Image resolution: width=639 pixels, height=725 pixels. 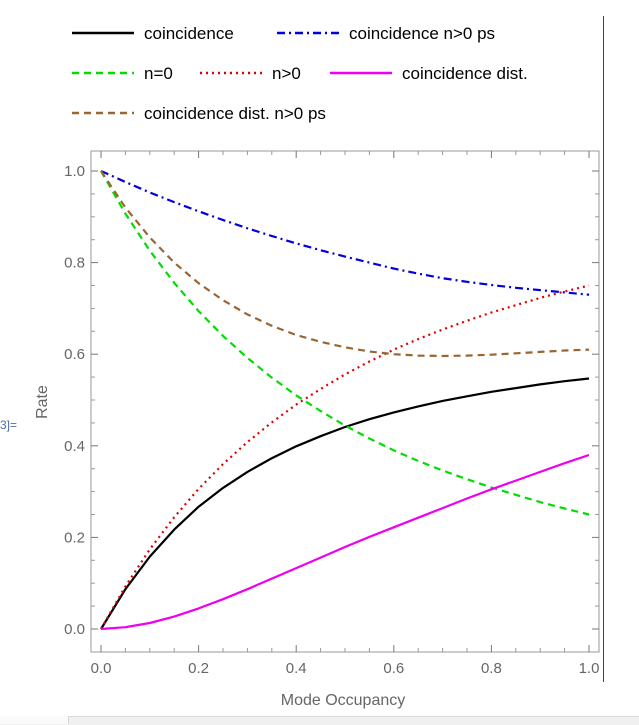 What do you see at coordinates (189, 33) in the screenshot?
I see `legend-label-1: coincidence` at bounding box center [189, 33].